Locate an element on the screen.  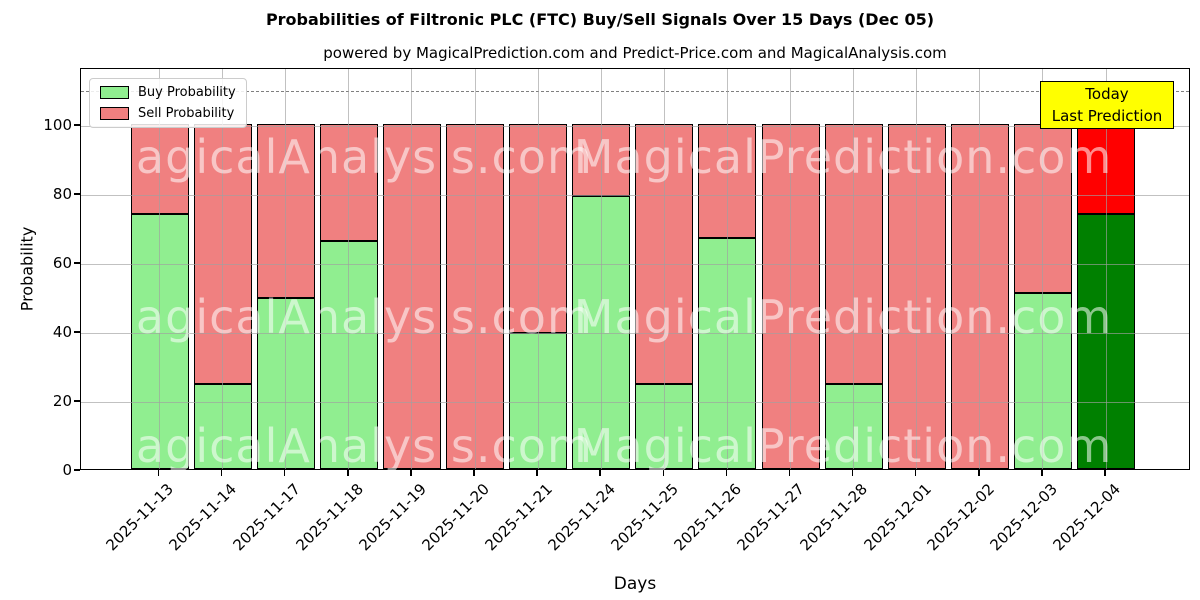
x-tick-label: 2025-11-14 is located at coordinates (203, 517).